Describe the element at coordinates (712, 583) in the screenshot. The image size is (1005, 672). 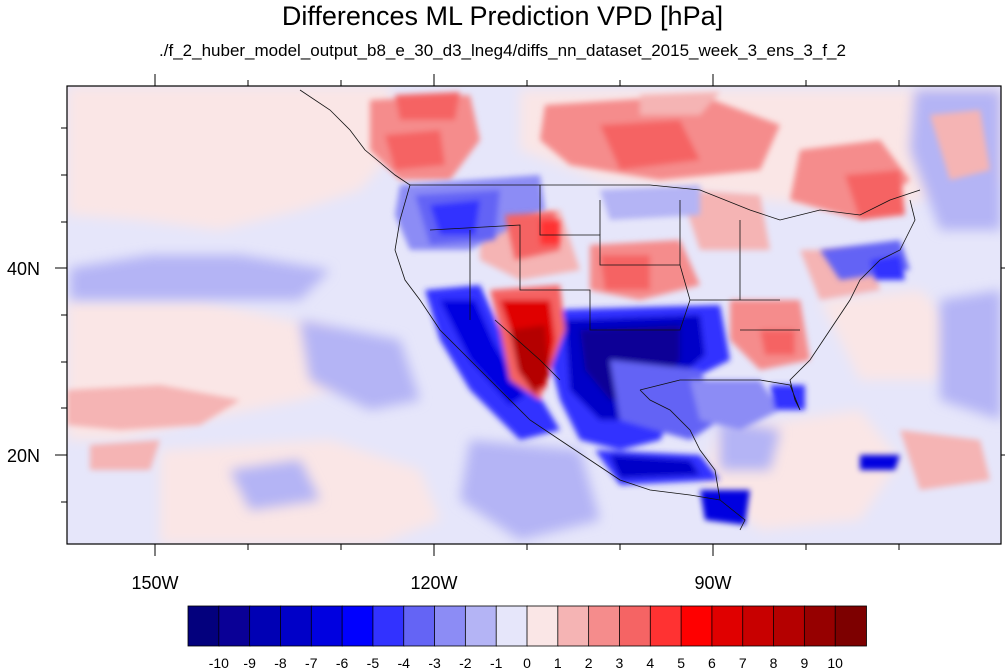
I see `x-tick-label: 90W` at that location.